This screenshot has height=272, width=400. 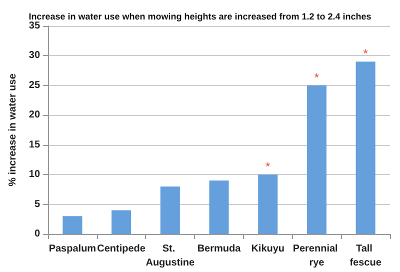 What do you see at coordinates (34, 85) in the screenshot?
I see `y-tick-label: 25` at bounding box center [34, 85].